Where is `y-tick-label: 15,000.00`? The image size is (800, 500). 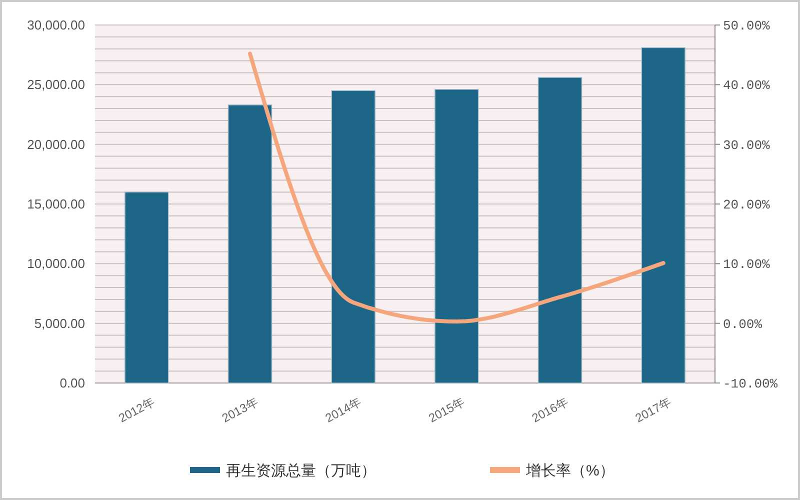
y-tick-label: 15,000.00 is located at coordinates (56, 204).